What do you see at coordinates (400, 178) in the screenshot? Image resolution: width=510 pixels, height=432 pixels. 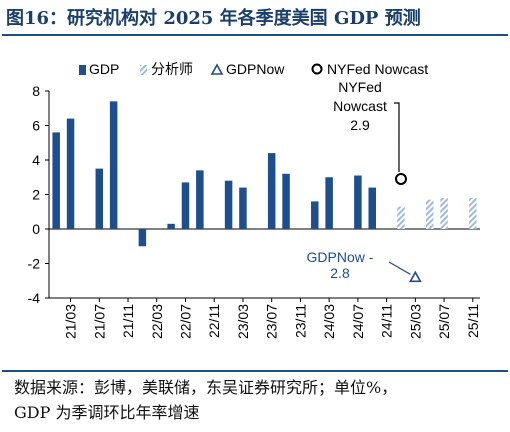 I see `nyfed-nowcast-marker` at bounding box center [400, 178].